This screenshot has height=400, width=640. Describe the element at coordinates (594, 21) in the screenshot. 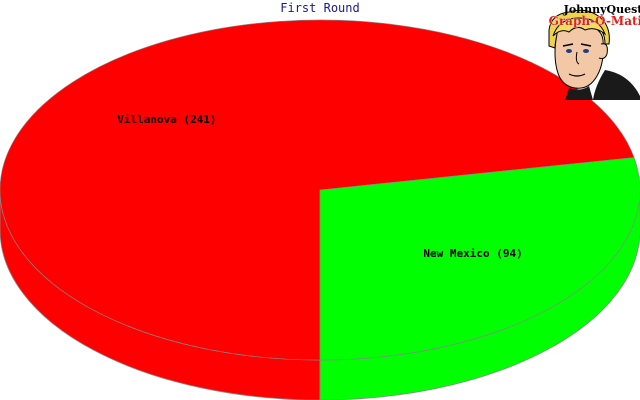

I see `logo-line-2: Graph-O-Matic` at that location.